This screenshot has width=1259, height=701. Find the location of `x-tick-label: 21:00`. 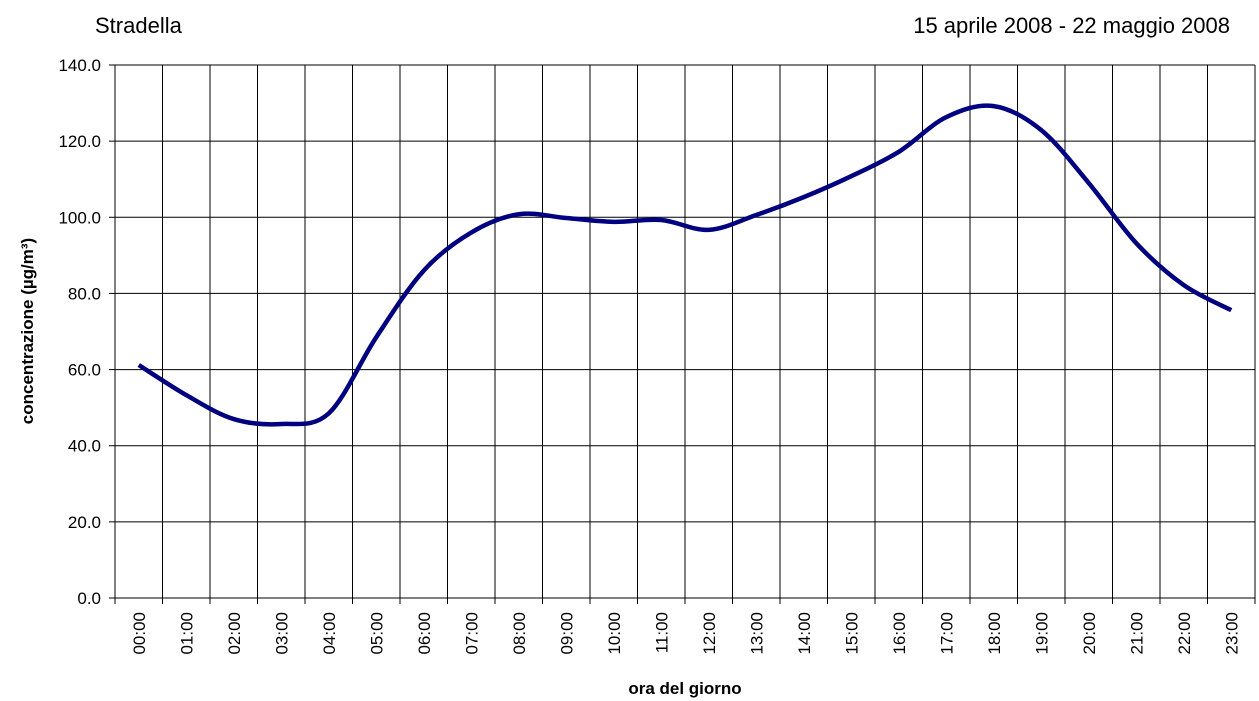

x-tick-label: 21:00 is located at coordinates (1136, 633).